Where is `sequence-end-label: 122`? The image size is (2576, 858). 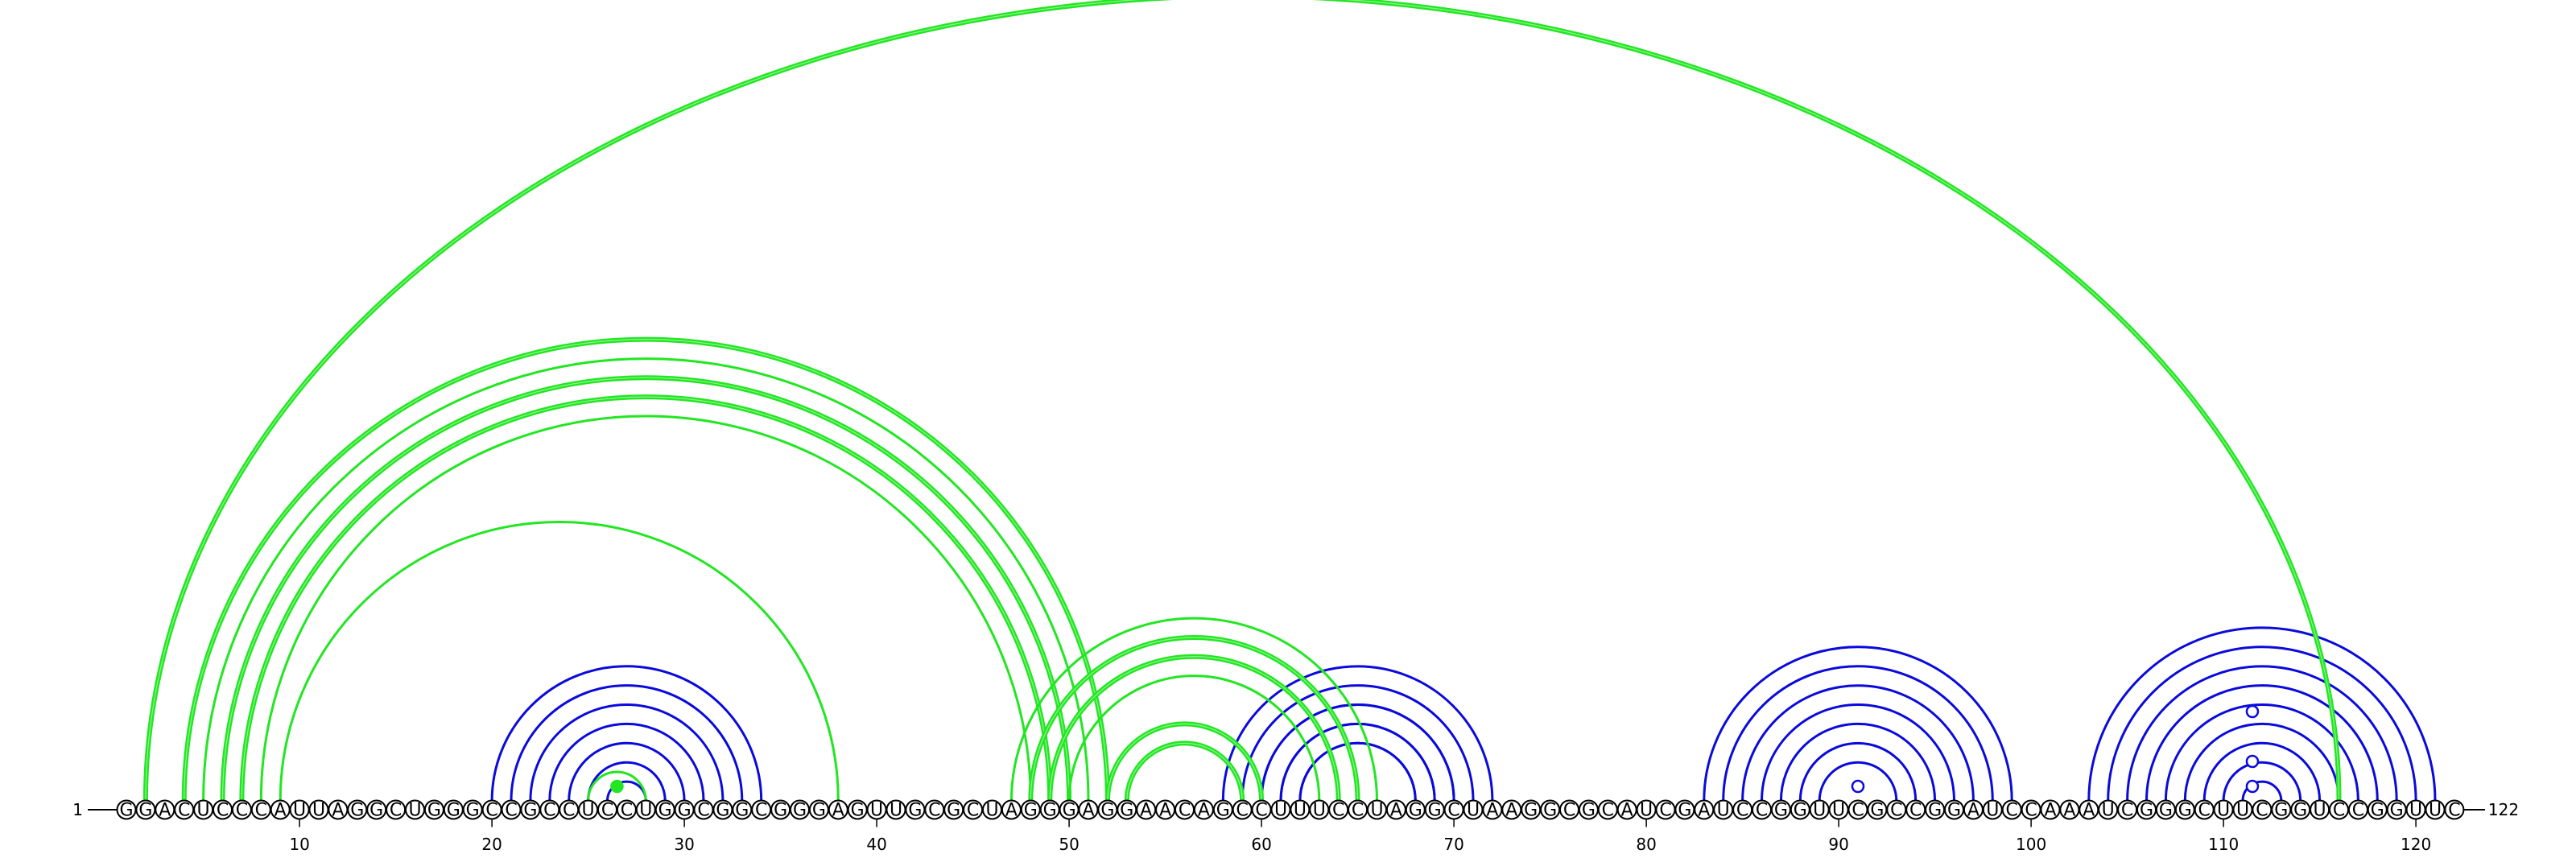
sequence-end-label: 122 is located at coordinates (2503, 809).